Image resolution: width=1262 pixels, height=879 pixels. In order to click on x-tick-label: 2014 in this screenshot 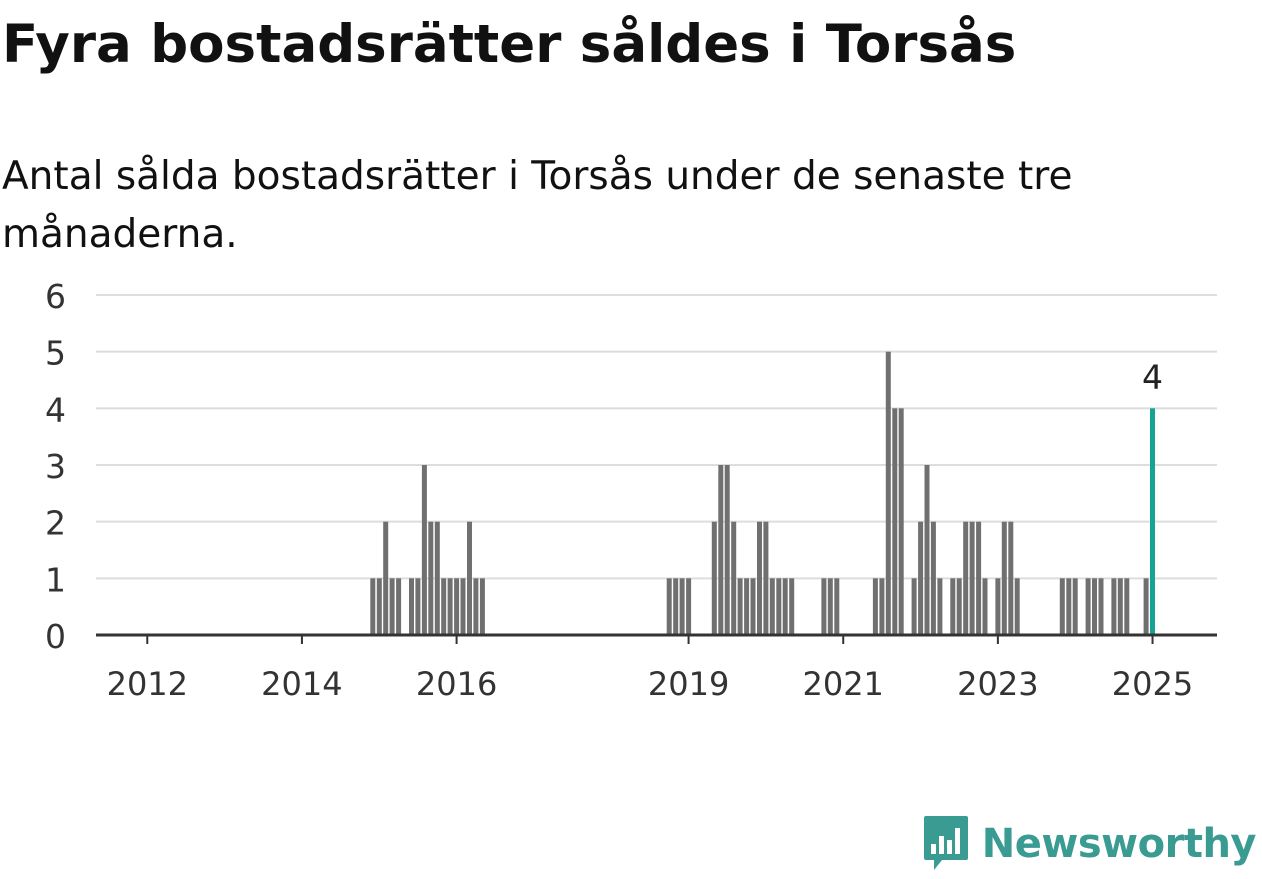, I will do `click(301, 684)`.